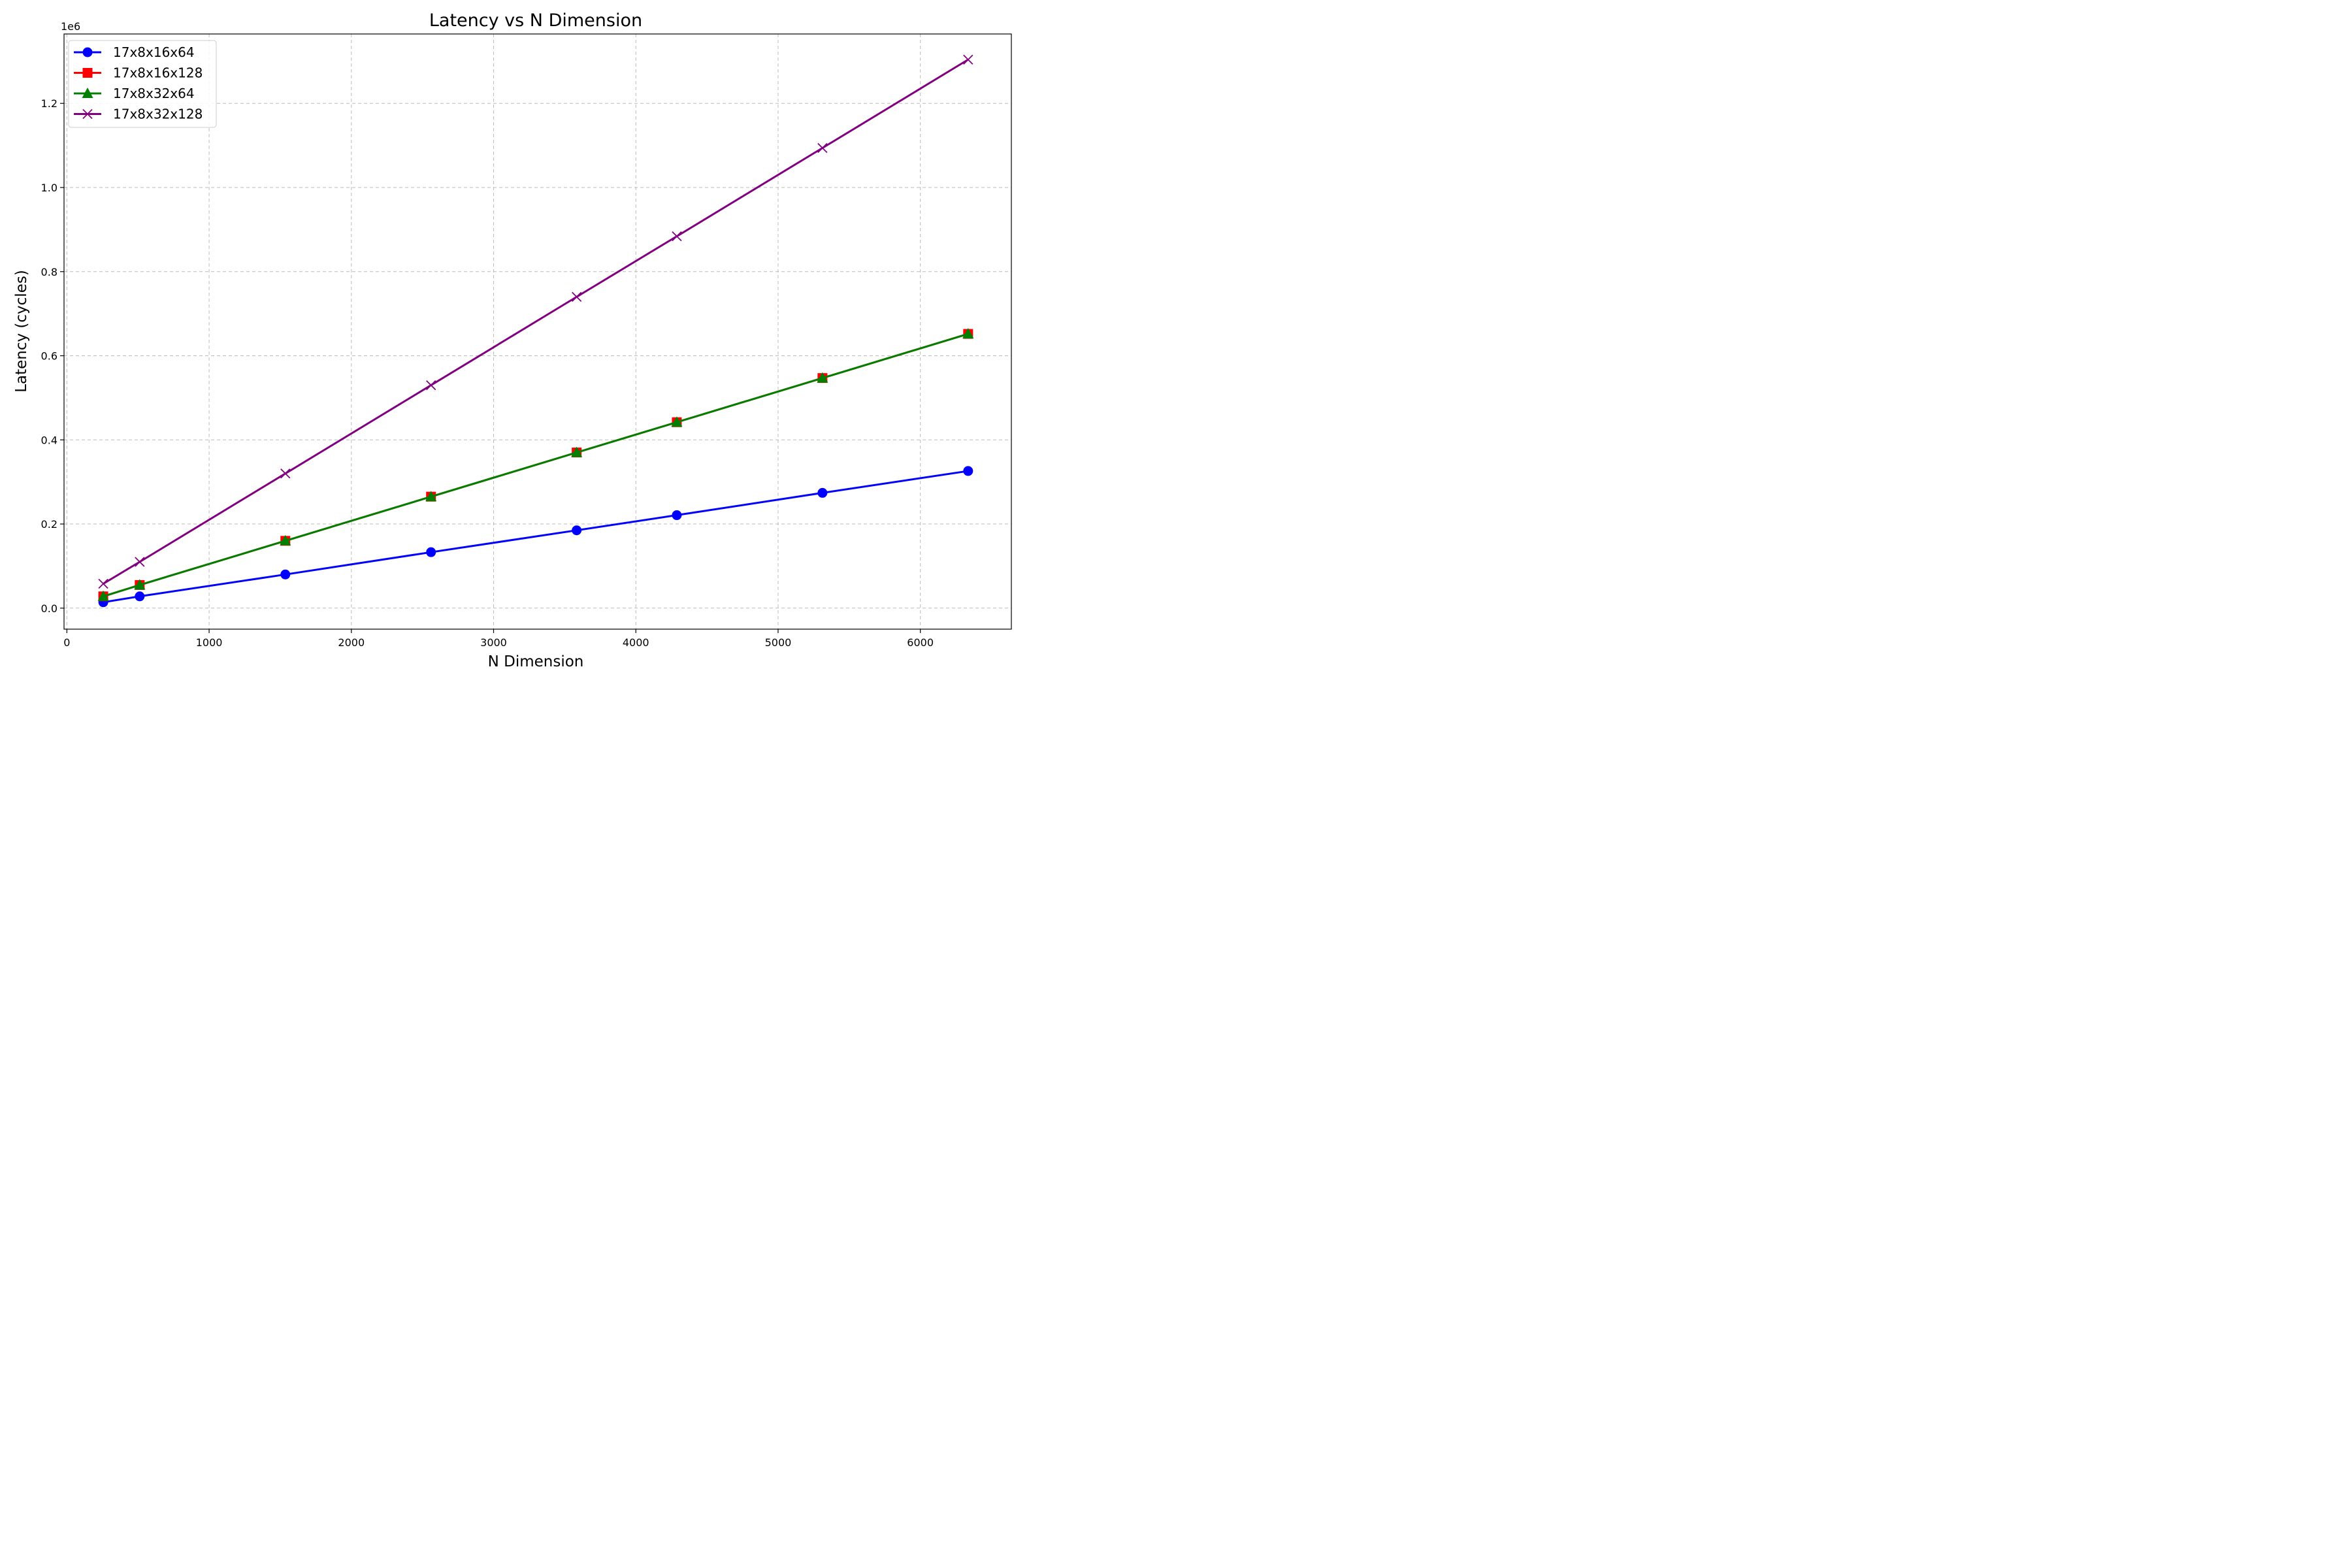  Describe the element at coordinates (536, 661) in the screenshot. I see `x-axis-label: N Dimension` at that location.